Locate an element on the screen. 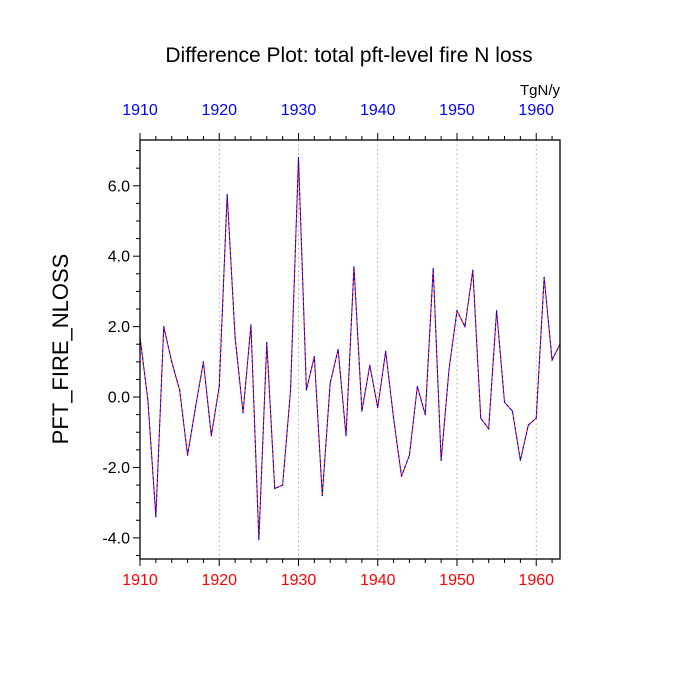  y-tick-label: 6.0 is located at coordinates (119, 186).